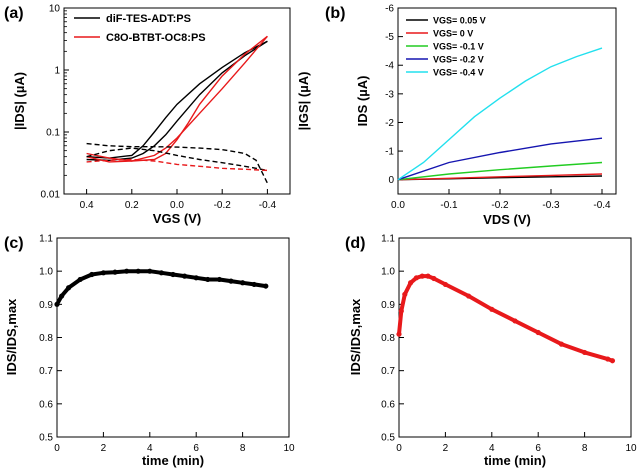 The width and height of the screenshot is (640, 468). I want to click on panel-b-xtick-label: -0.3, so click(551, 205).